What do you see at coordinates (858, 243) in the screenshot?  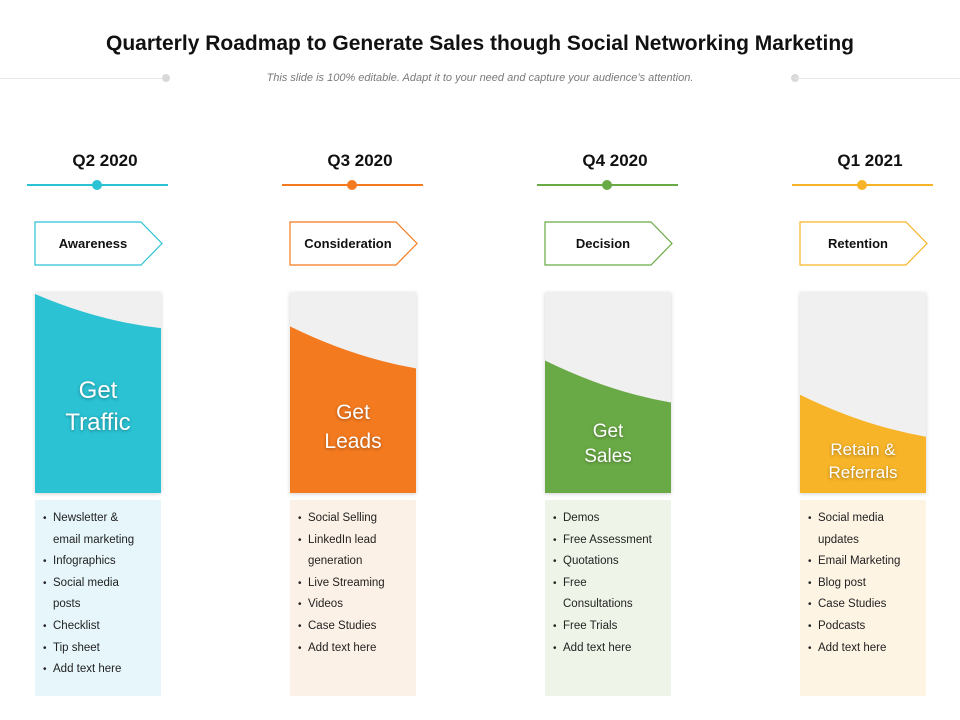 I see `stage-label: Retention` at bounding box center [858, 243].